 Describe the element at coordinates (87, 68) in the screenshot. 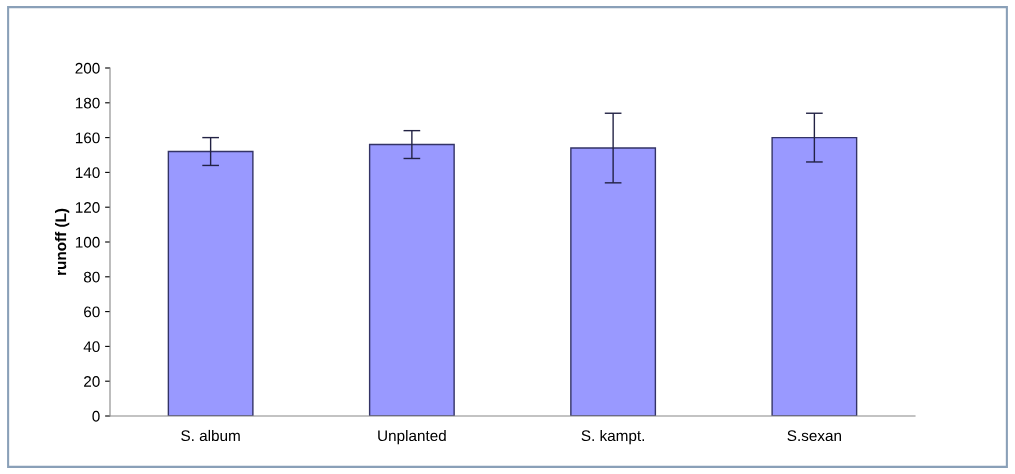

I see `y-tick-label: 200` at that location.